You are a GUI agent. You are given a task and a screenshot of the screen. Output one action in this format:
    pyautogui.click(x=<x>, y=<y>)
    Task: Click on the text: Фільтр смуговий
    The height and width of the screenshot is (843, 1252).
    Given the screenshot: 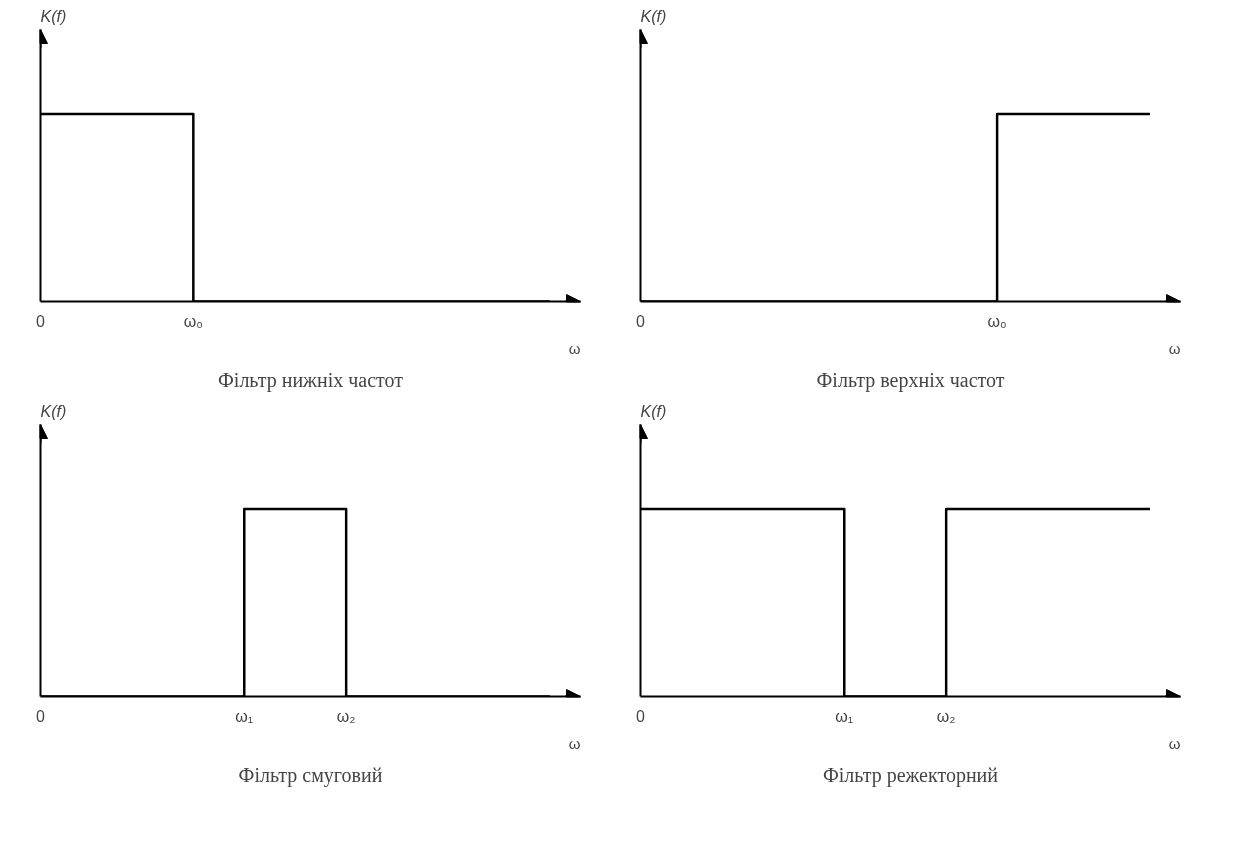 What is the action you would take?
    pyautogui.click(x=310, y=775)
    